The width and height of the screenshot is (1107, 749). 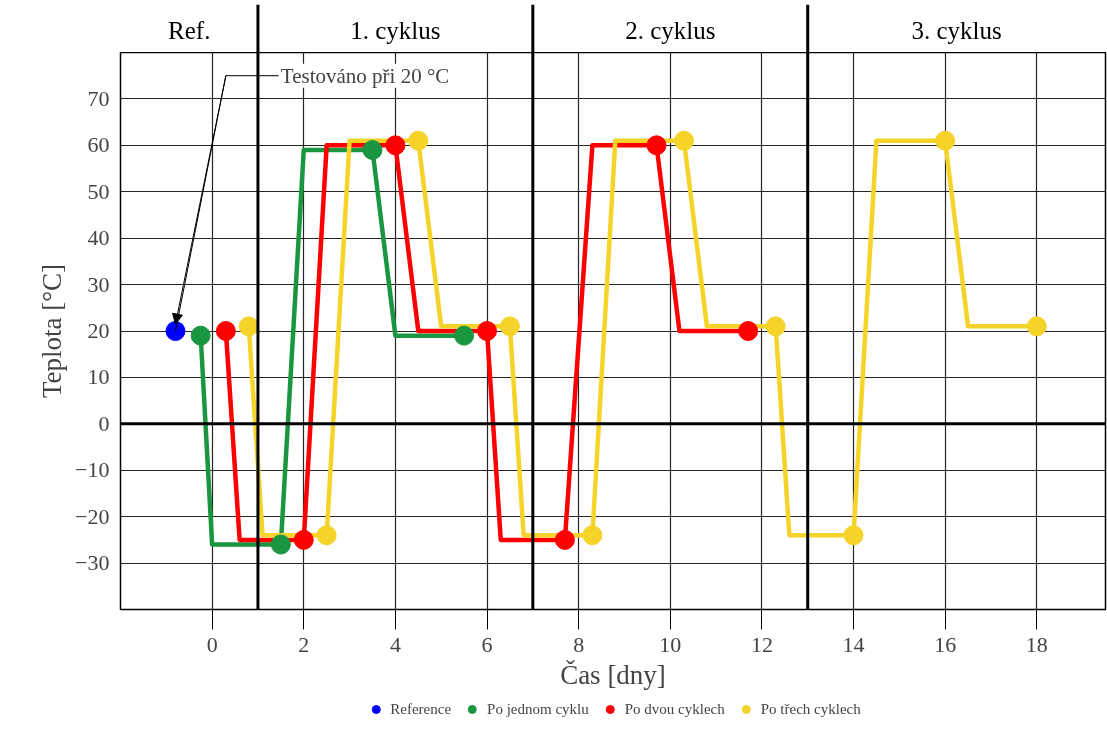 What do you see at coordinates (52, 331) in the screenshot?
I see `y-axis-title: Teplota [°C]` at bounding box center [52, 331].